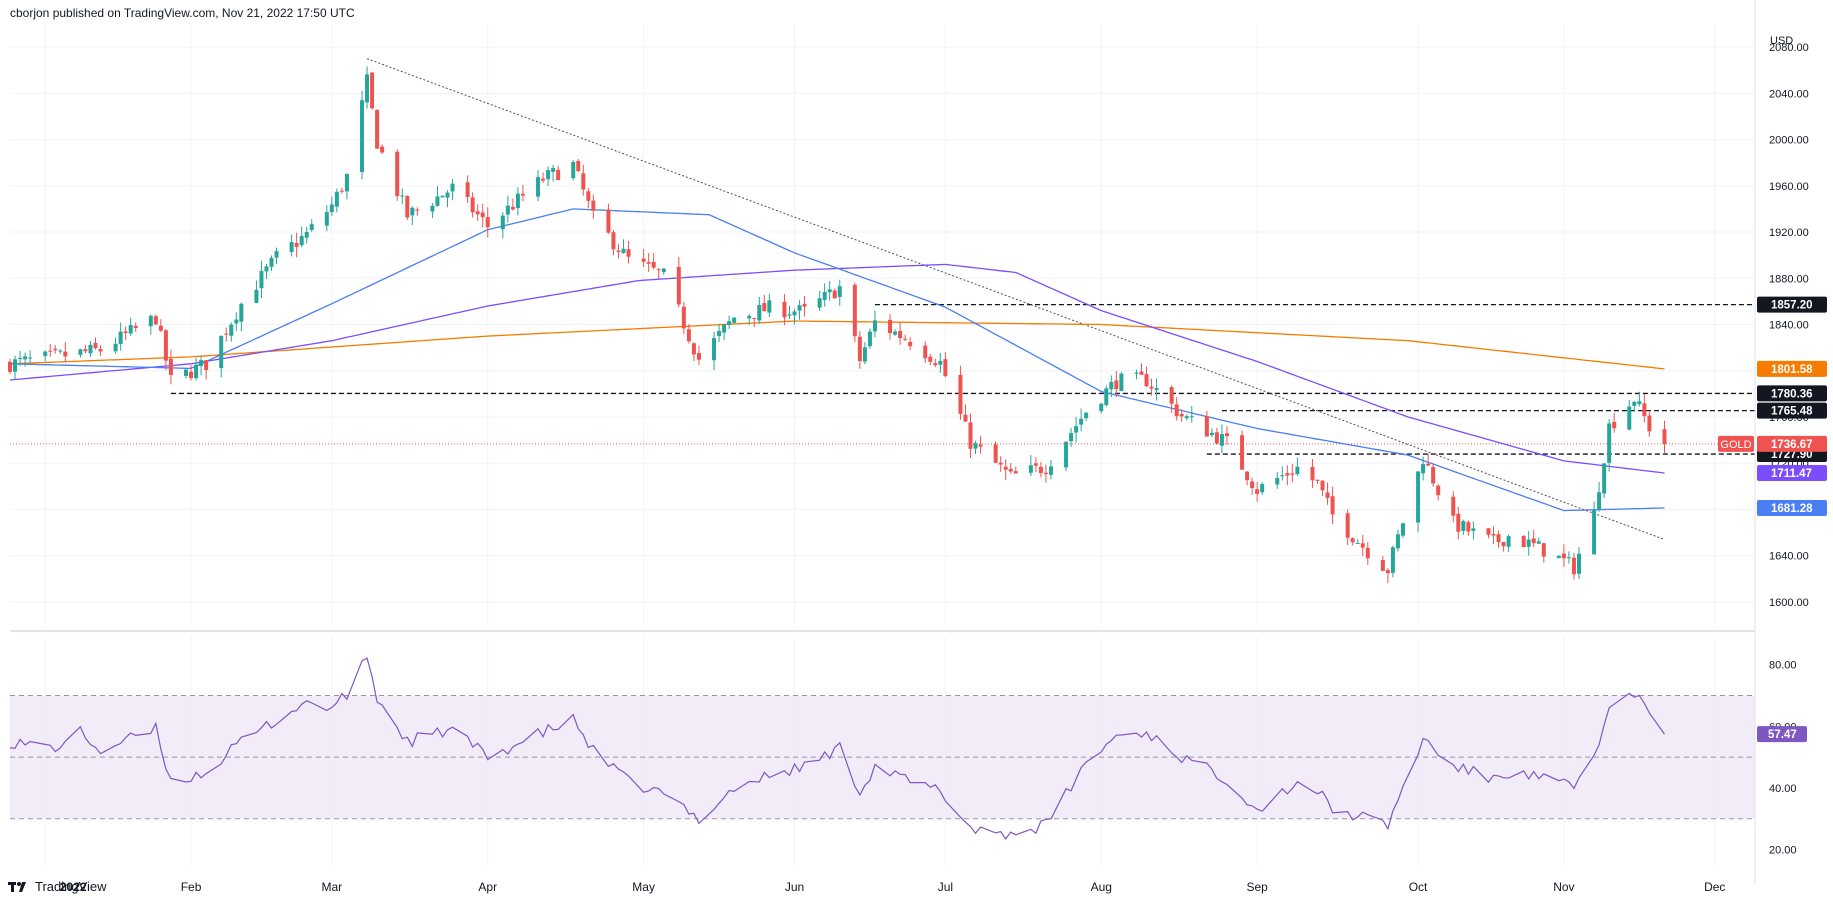 The image size is (1833, 906). What do you see at coordinates (945, 887) in the screenshot?
I see `x-tick-label: Jul` at bounding box center [945, 887].